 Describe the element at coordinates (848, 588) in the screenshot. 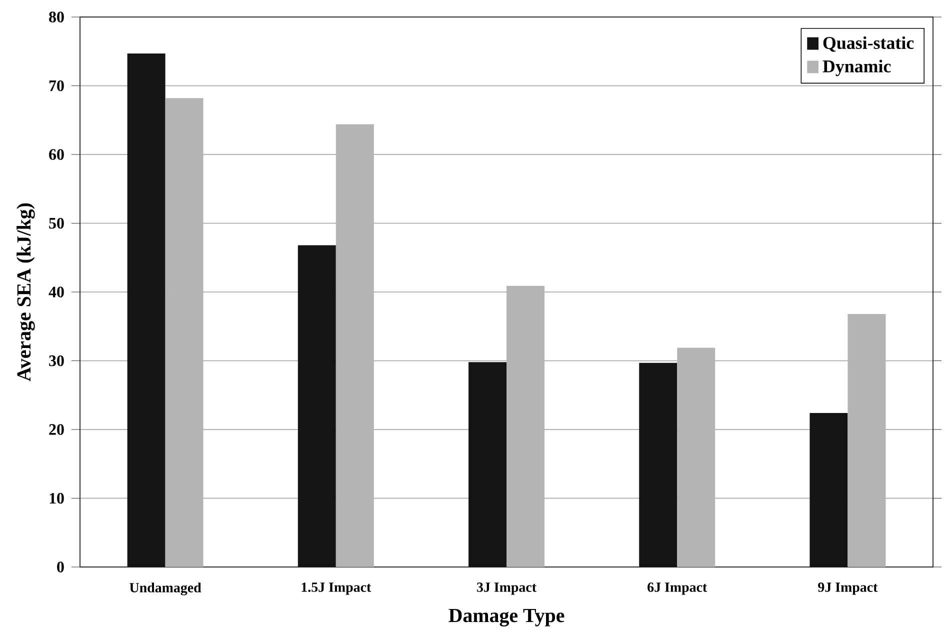

I see `x-tick-label: 9J Impact` at that location.